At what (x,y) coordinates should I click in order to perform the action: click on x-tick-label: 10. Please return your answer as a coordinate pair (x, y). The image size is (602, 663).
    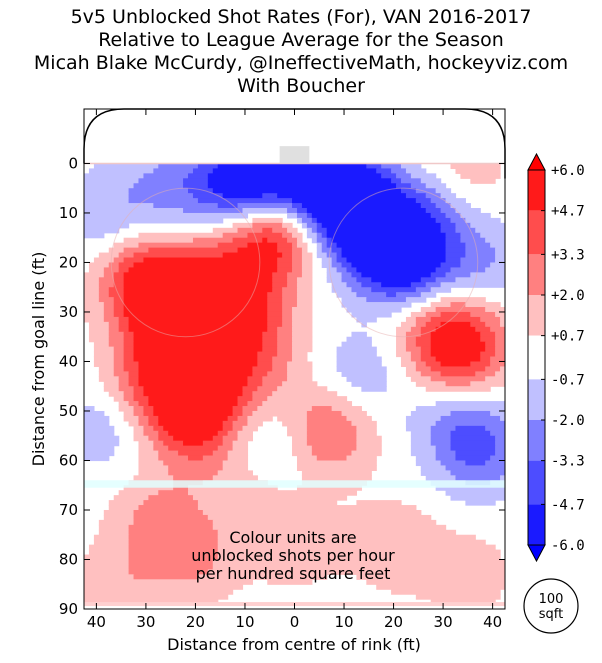
    Looking at the image, I should click on (343, 622).